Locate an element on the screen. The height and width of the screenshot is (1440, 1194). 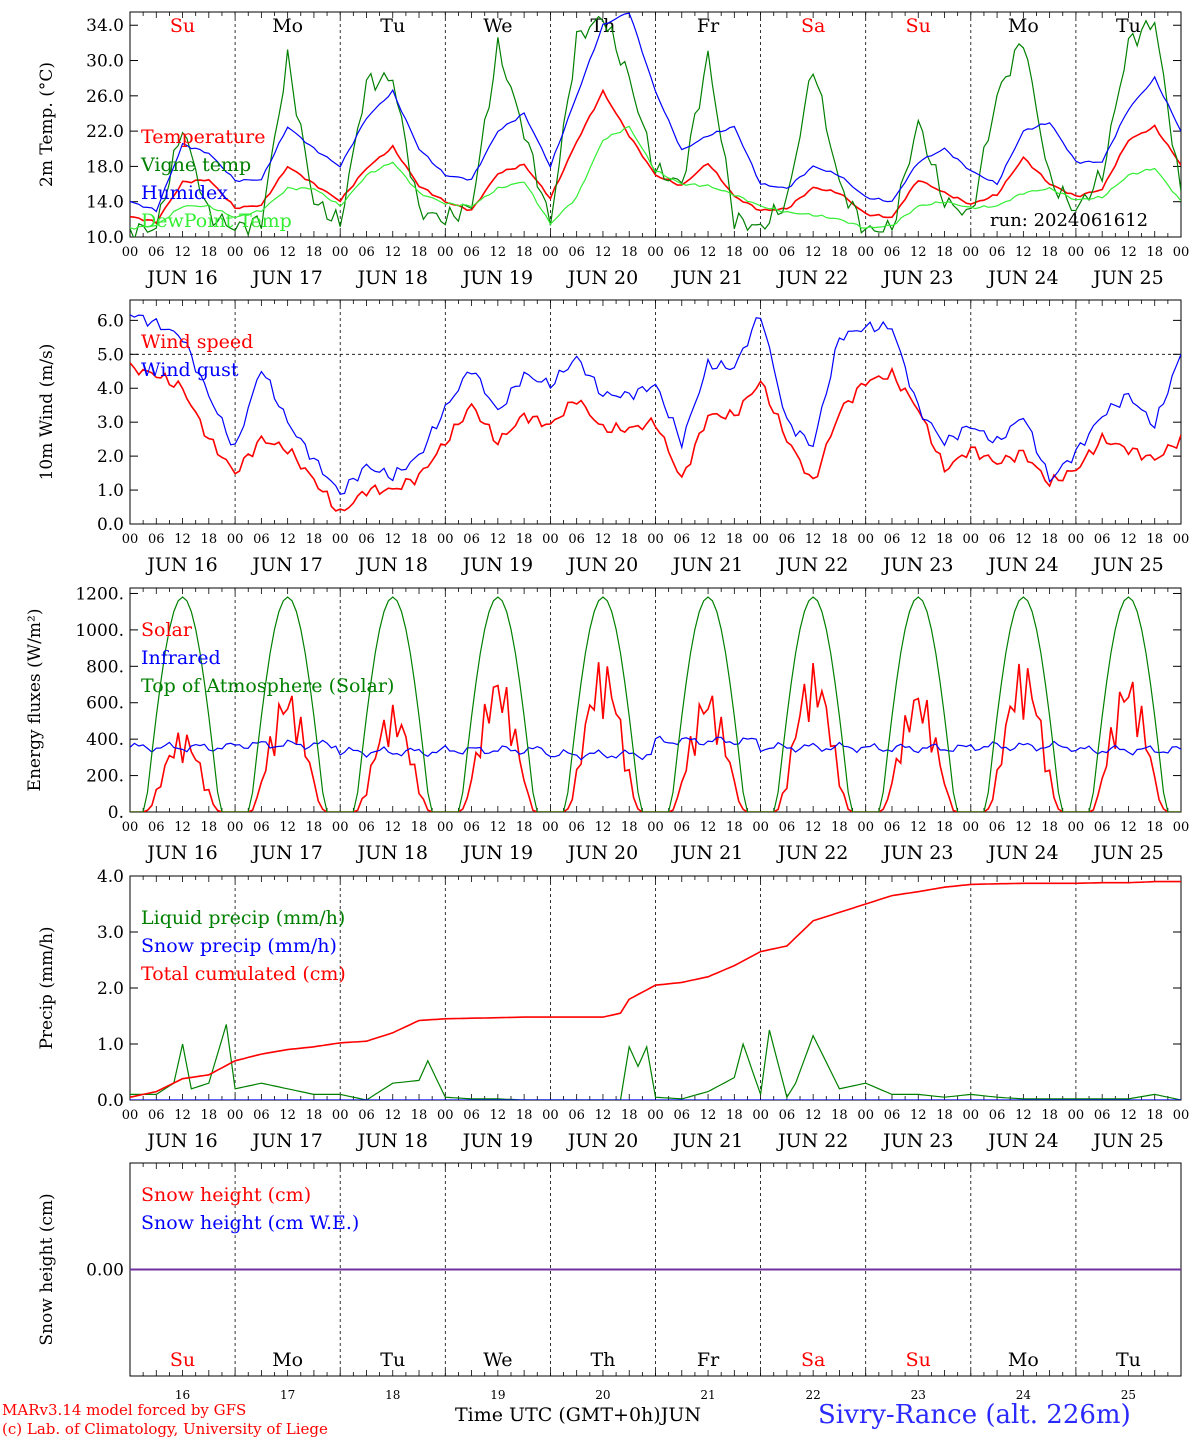
y-tick-label: 0.00 is located at coordinates (105, 1271).